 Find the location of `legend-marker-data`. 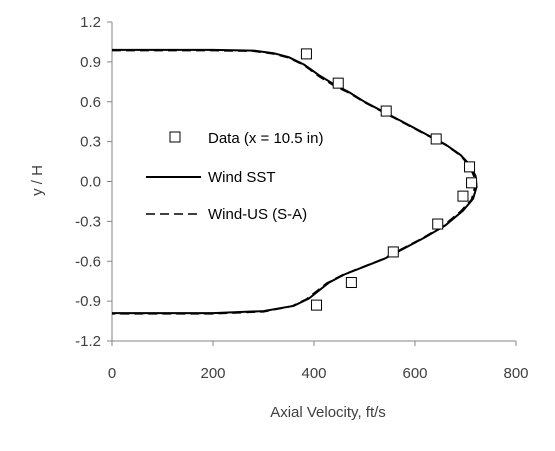

legend-marker-data is located at coordinates (175, 137).